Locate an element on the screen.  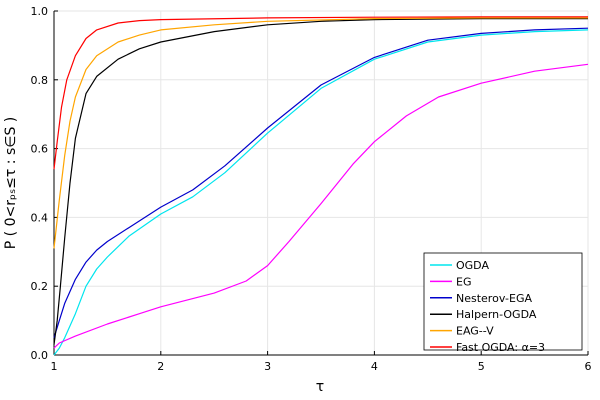
y-tick-label-2: 0.4 is located at coordinates (40, 217).